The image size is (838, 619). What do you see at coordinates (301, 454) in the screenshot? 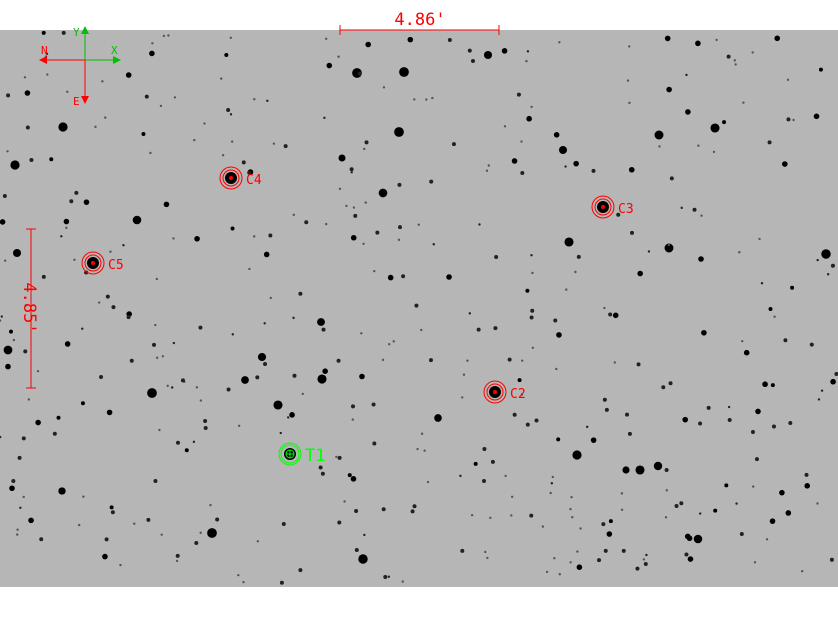
I see `target-marker-t1: T1` at bounding box center [301, 454].